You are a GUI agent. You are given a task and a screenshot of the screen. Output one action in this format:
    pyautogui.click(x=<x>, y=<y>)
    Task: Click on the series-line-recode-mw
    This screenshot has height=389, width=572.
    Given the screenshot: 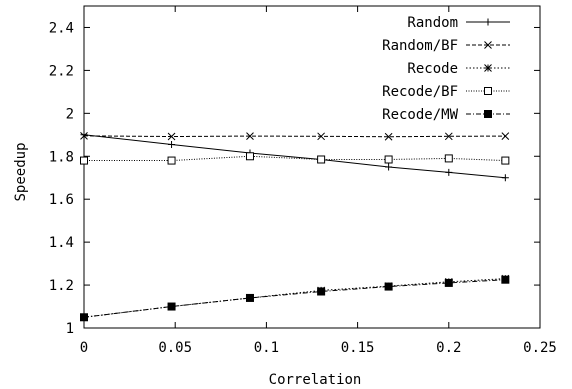 What is the action you would take?
    pyautogui.click(x=294, y=298)
    